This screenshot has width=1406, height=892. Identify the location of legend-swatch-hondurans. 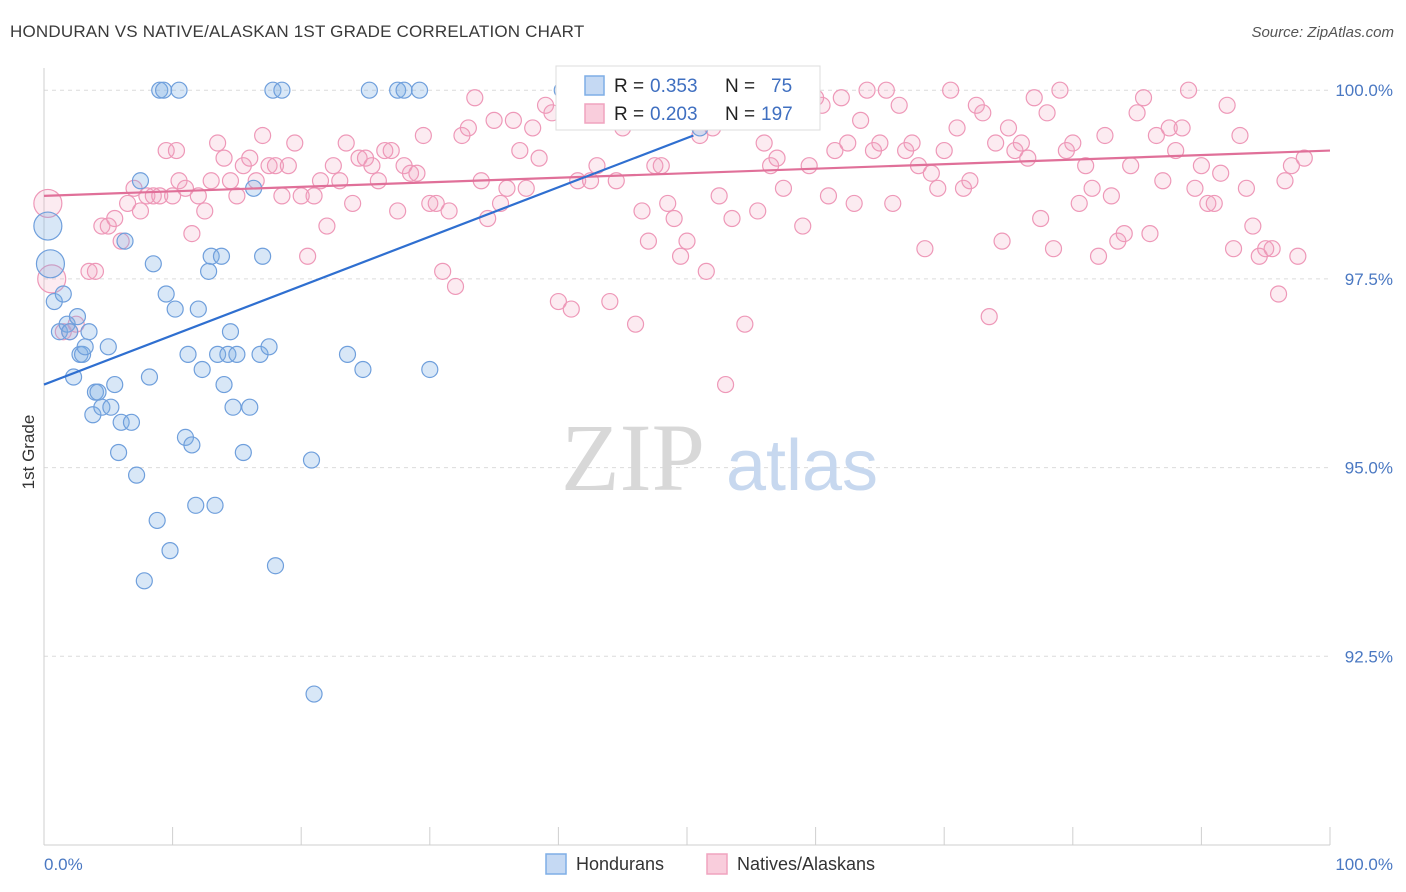
(556, 864).